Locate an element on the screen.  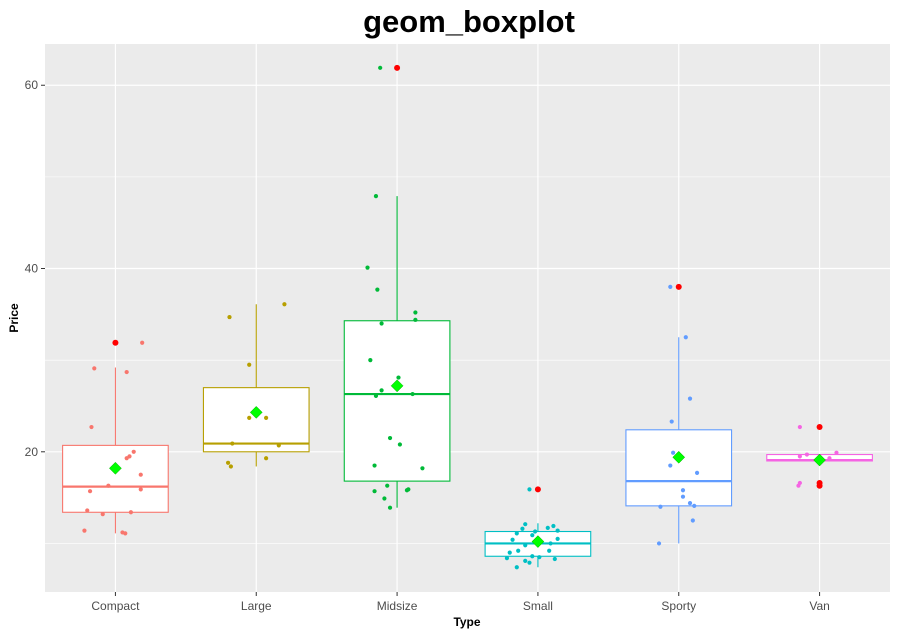
x-tick-label: Midsize is located at coordinates (397, 606).